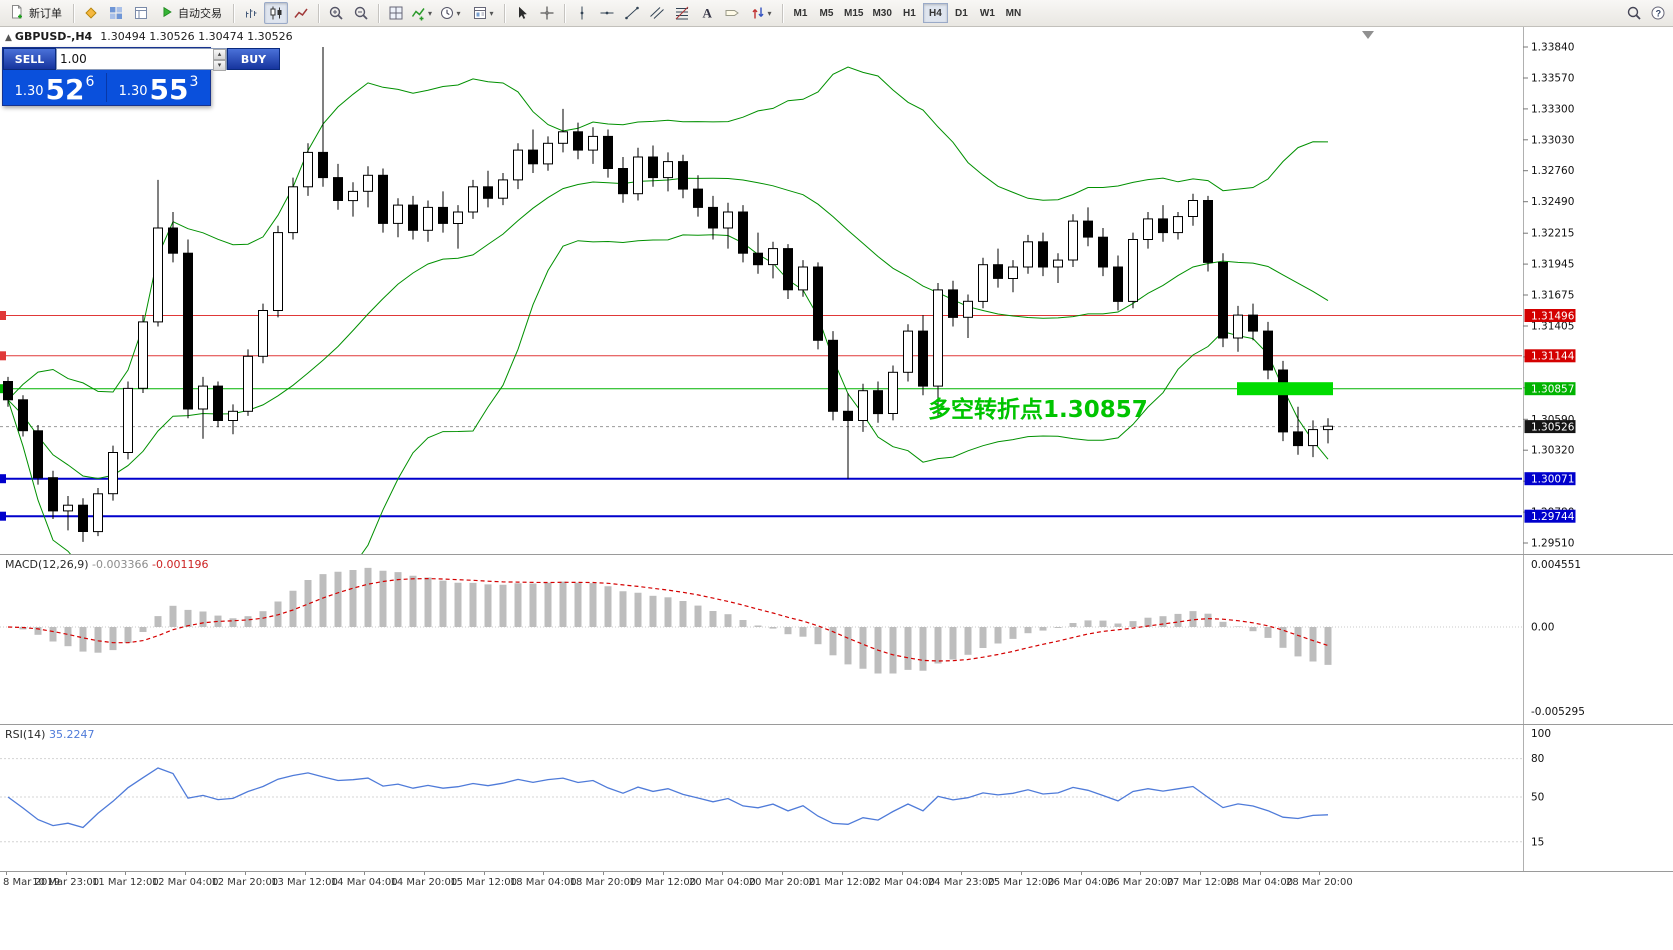 This screenshot has height=950, width=1673. What do you see at coordinates (707, 13) in the screenshot?
I see `text-icon: A` at bounding box center [707, 13].